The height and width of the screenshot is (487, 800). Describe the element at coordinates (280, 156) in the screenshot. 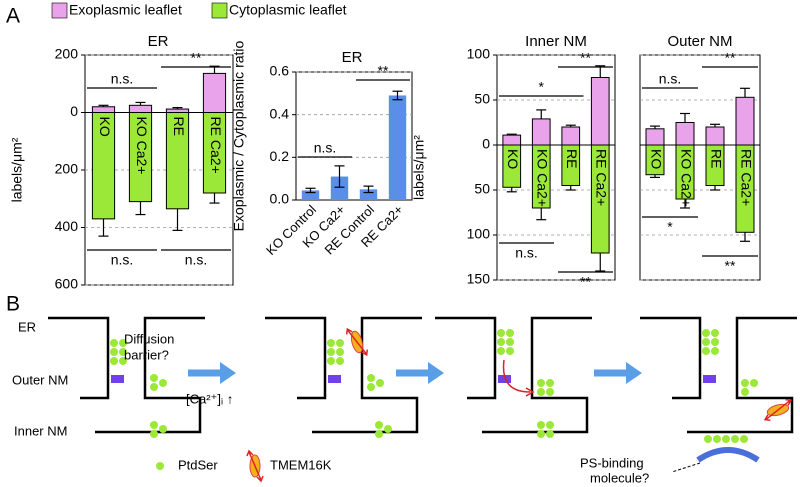

I see `y-tick-label: 0.2` at that location.